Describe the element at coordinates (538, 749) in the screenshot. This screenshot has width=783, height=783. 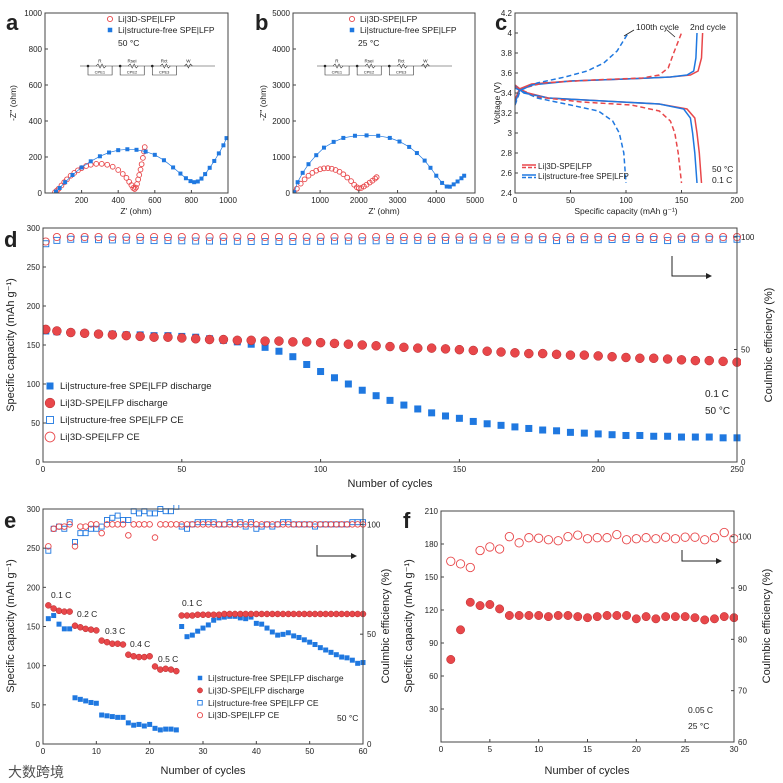
I see `x-tick-label: 10` at that location.